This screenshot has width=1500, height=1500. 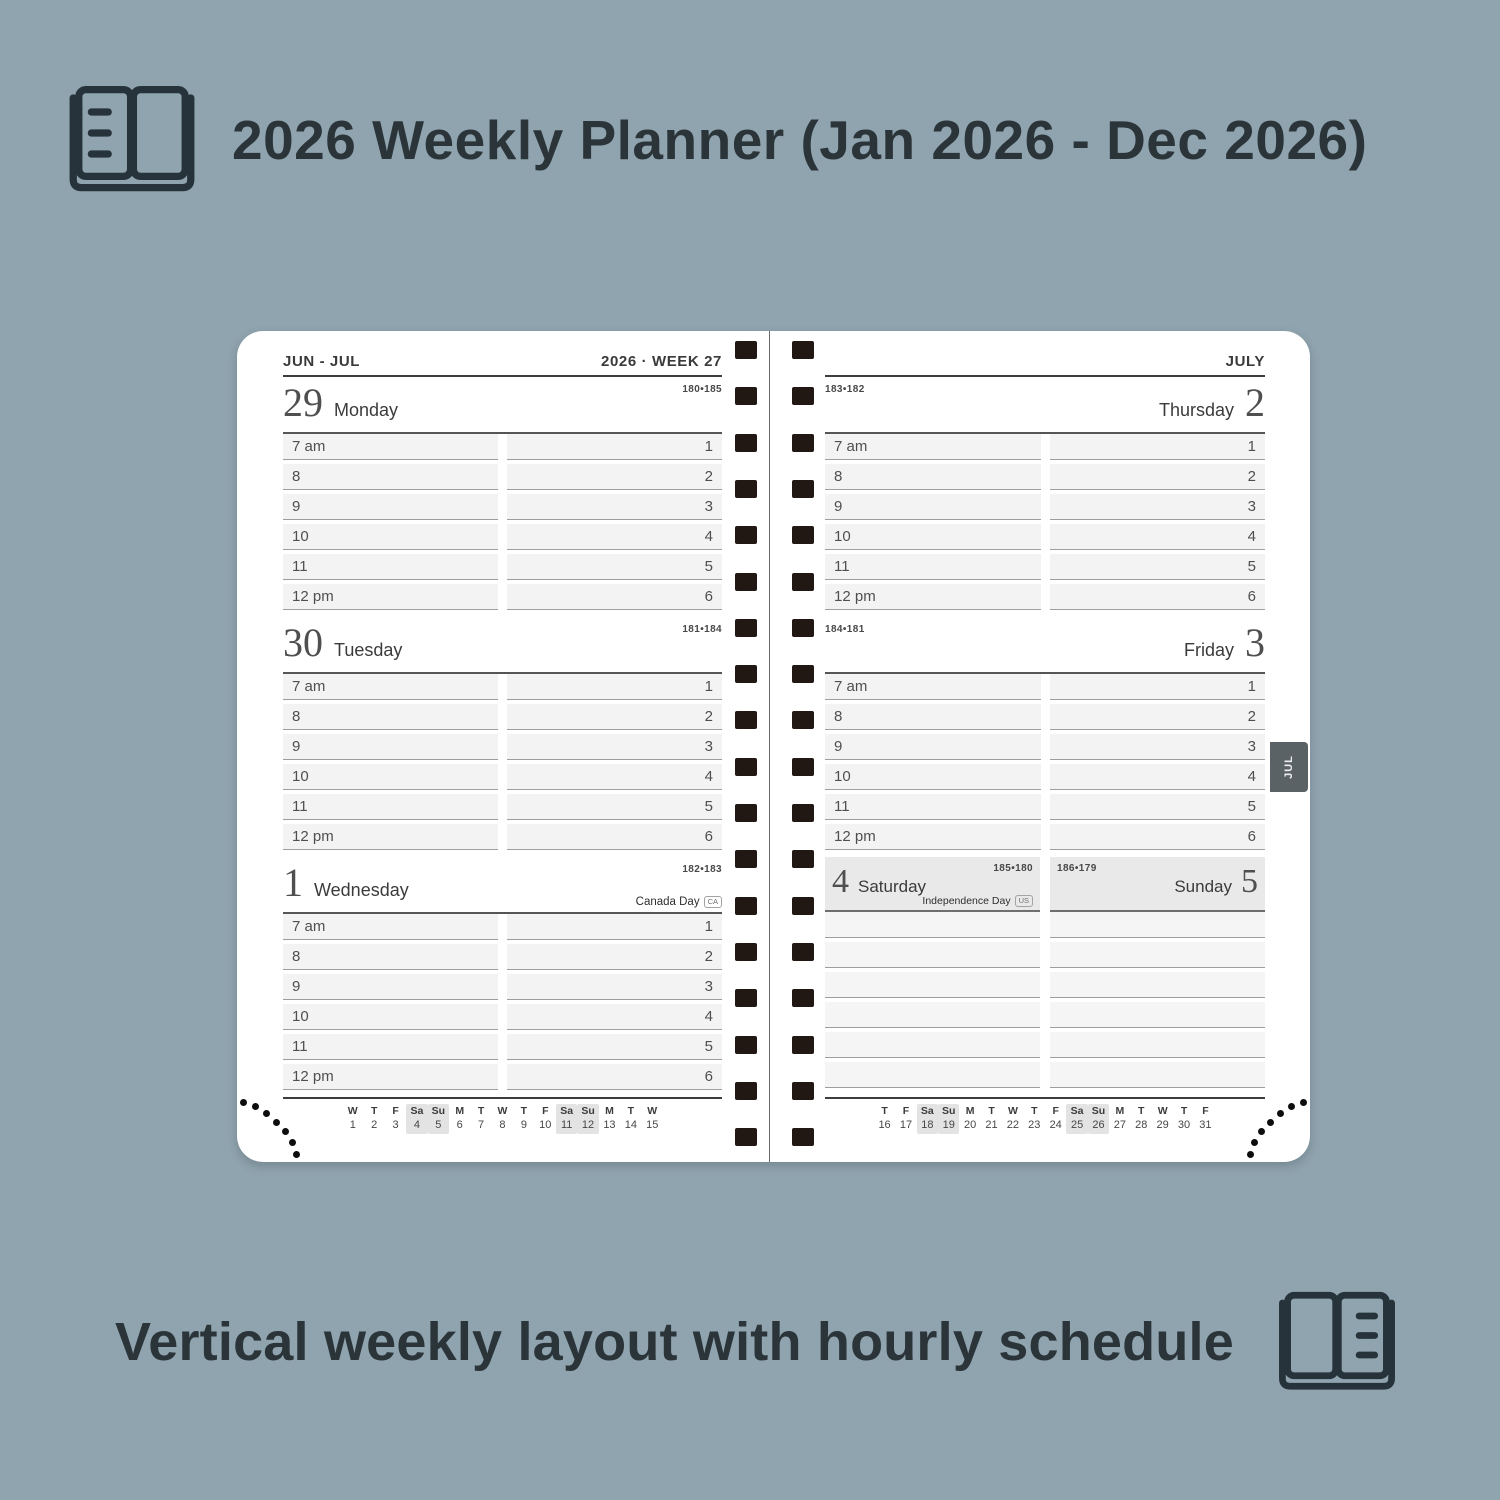 I want to click on mini-day-number: 15, so click(x=652, y=1125).